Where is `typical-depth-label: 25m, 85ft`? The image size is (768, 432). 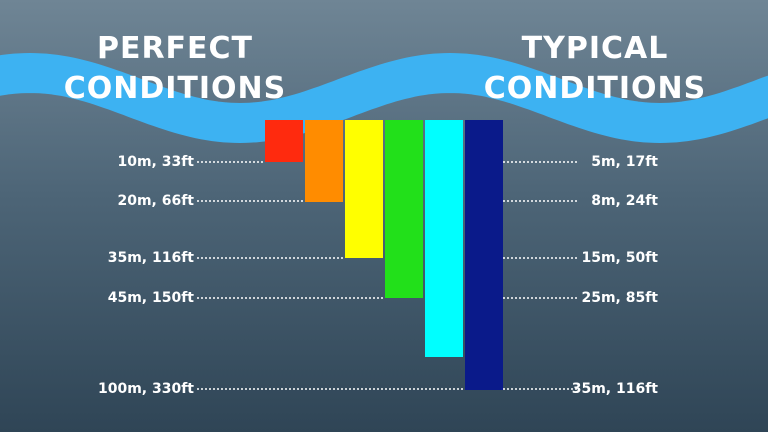
typical-depth-label: 25m, 85ft is located at coordinates (619, 298).